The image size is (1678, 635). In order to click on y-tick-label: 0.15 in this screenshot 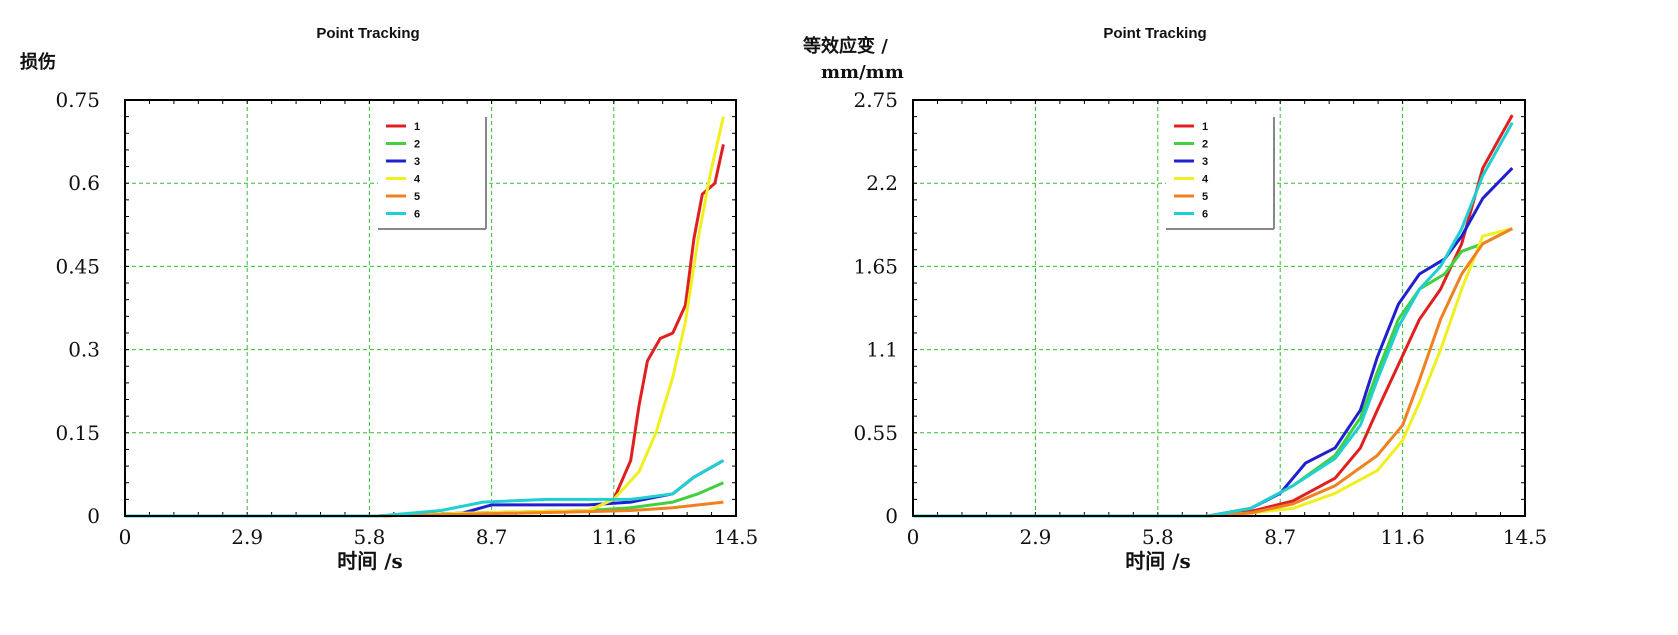, I will do `click(77, 433)`.